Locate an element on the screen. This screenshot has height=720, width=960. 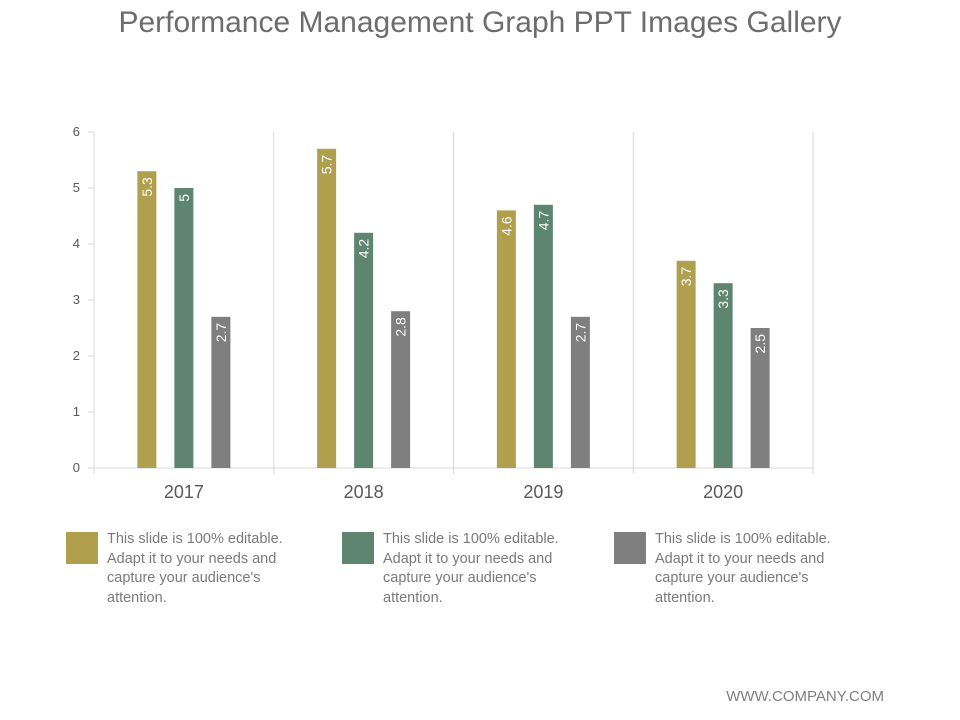
data-label: 5.3 is located at coordinates (147, 187).